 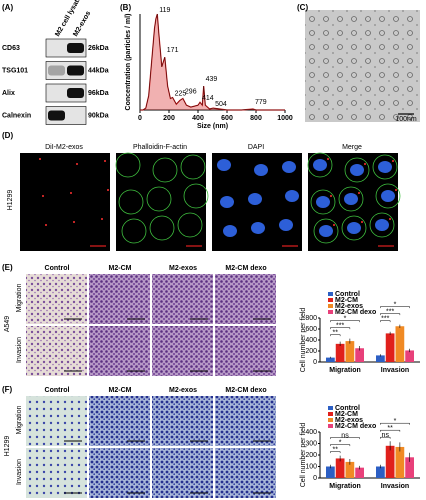 I want to click on size-label: 44kDa, so click(x=98, y=70).